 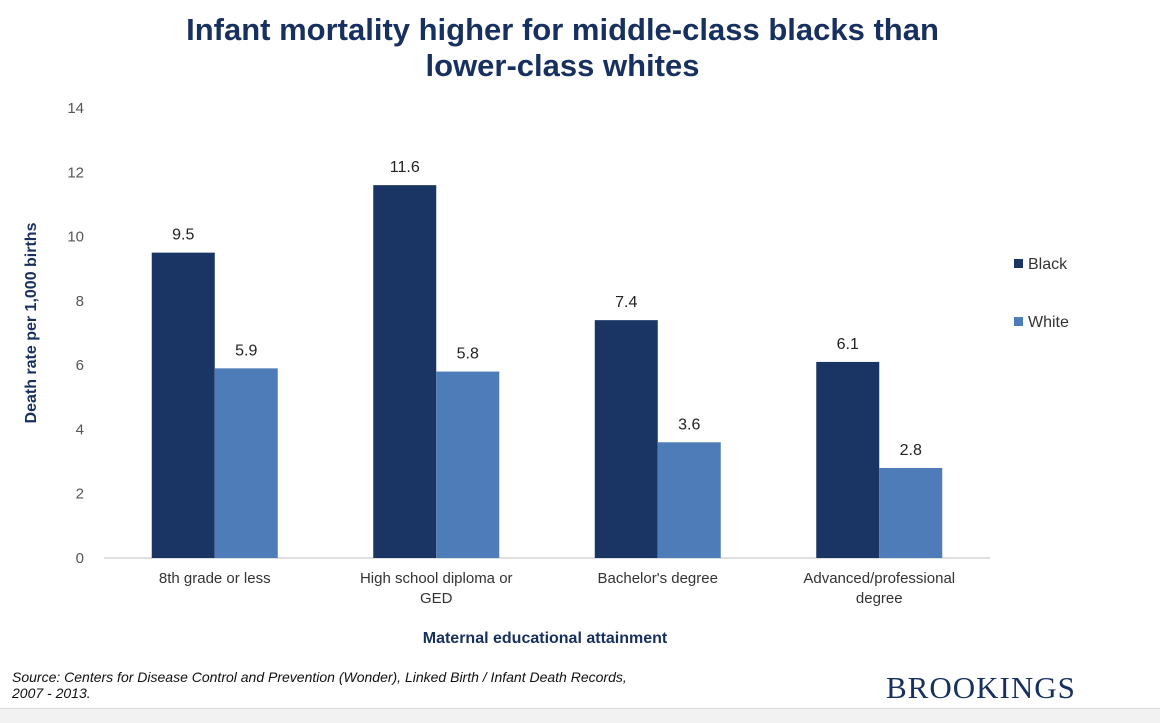 What do you see at coordinates (468, 354) in the screenshot?
I see `data-label: 5.8` at bounding box center [468, 354].